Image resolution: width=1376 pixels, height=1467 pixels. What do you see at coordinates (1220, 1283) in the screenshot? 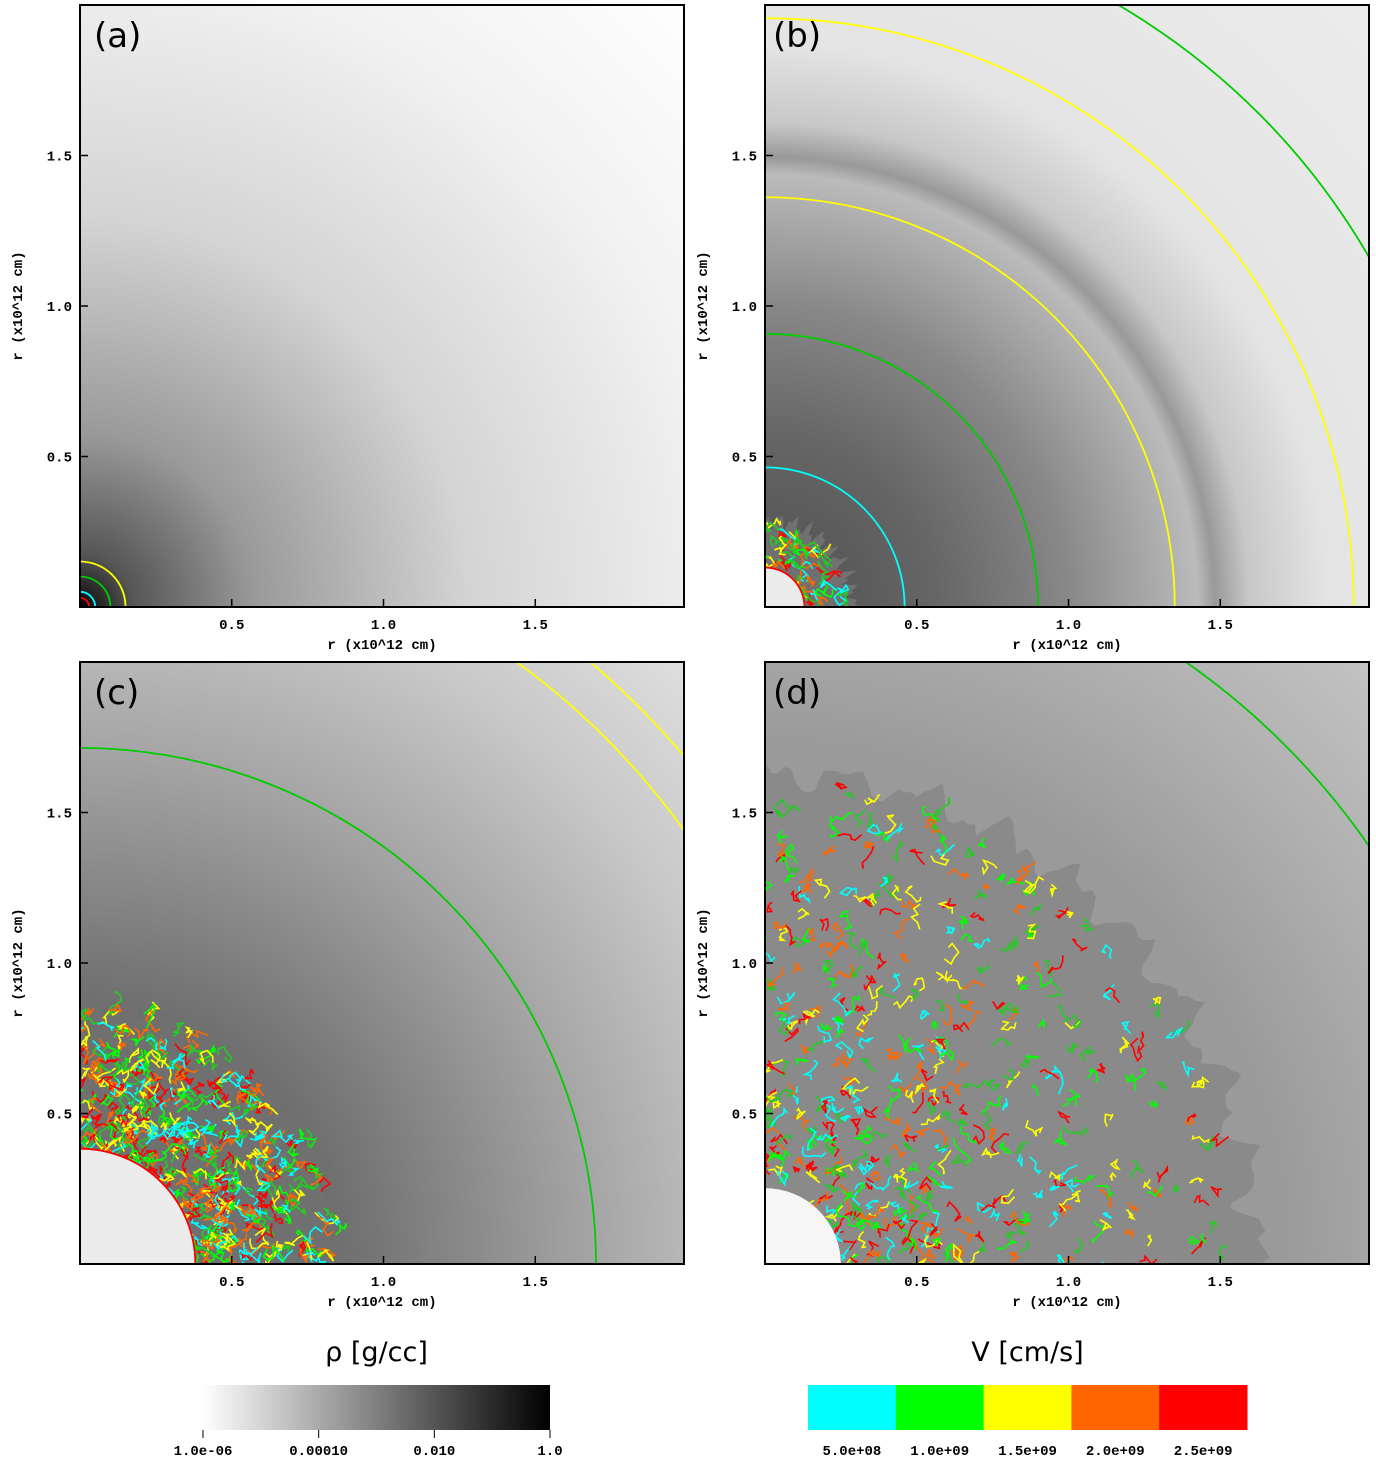
I see `x-tick-label: 1.5` at bounding box center [1220, 1283].